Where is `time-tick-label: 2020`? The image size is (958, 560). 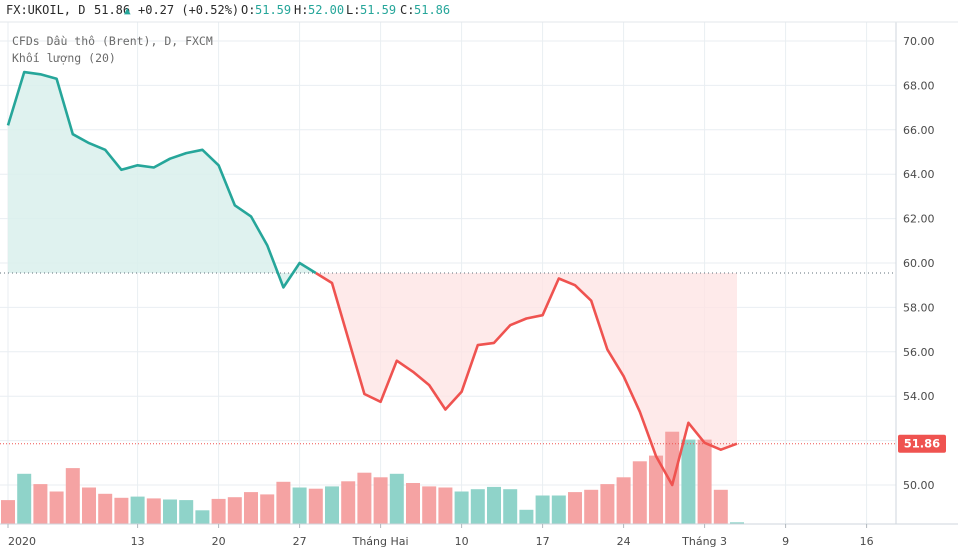
time-tick-label: 2020 is located at coordinates (22, 541).